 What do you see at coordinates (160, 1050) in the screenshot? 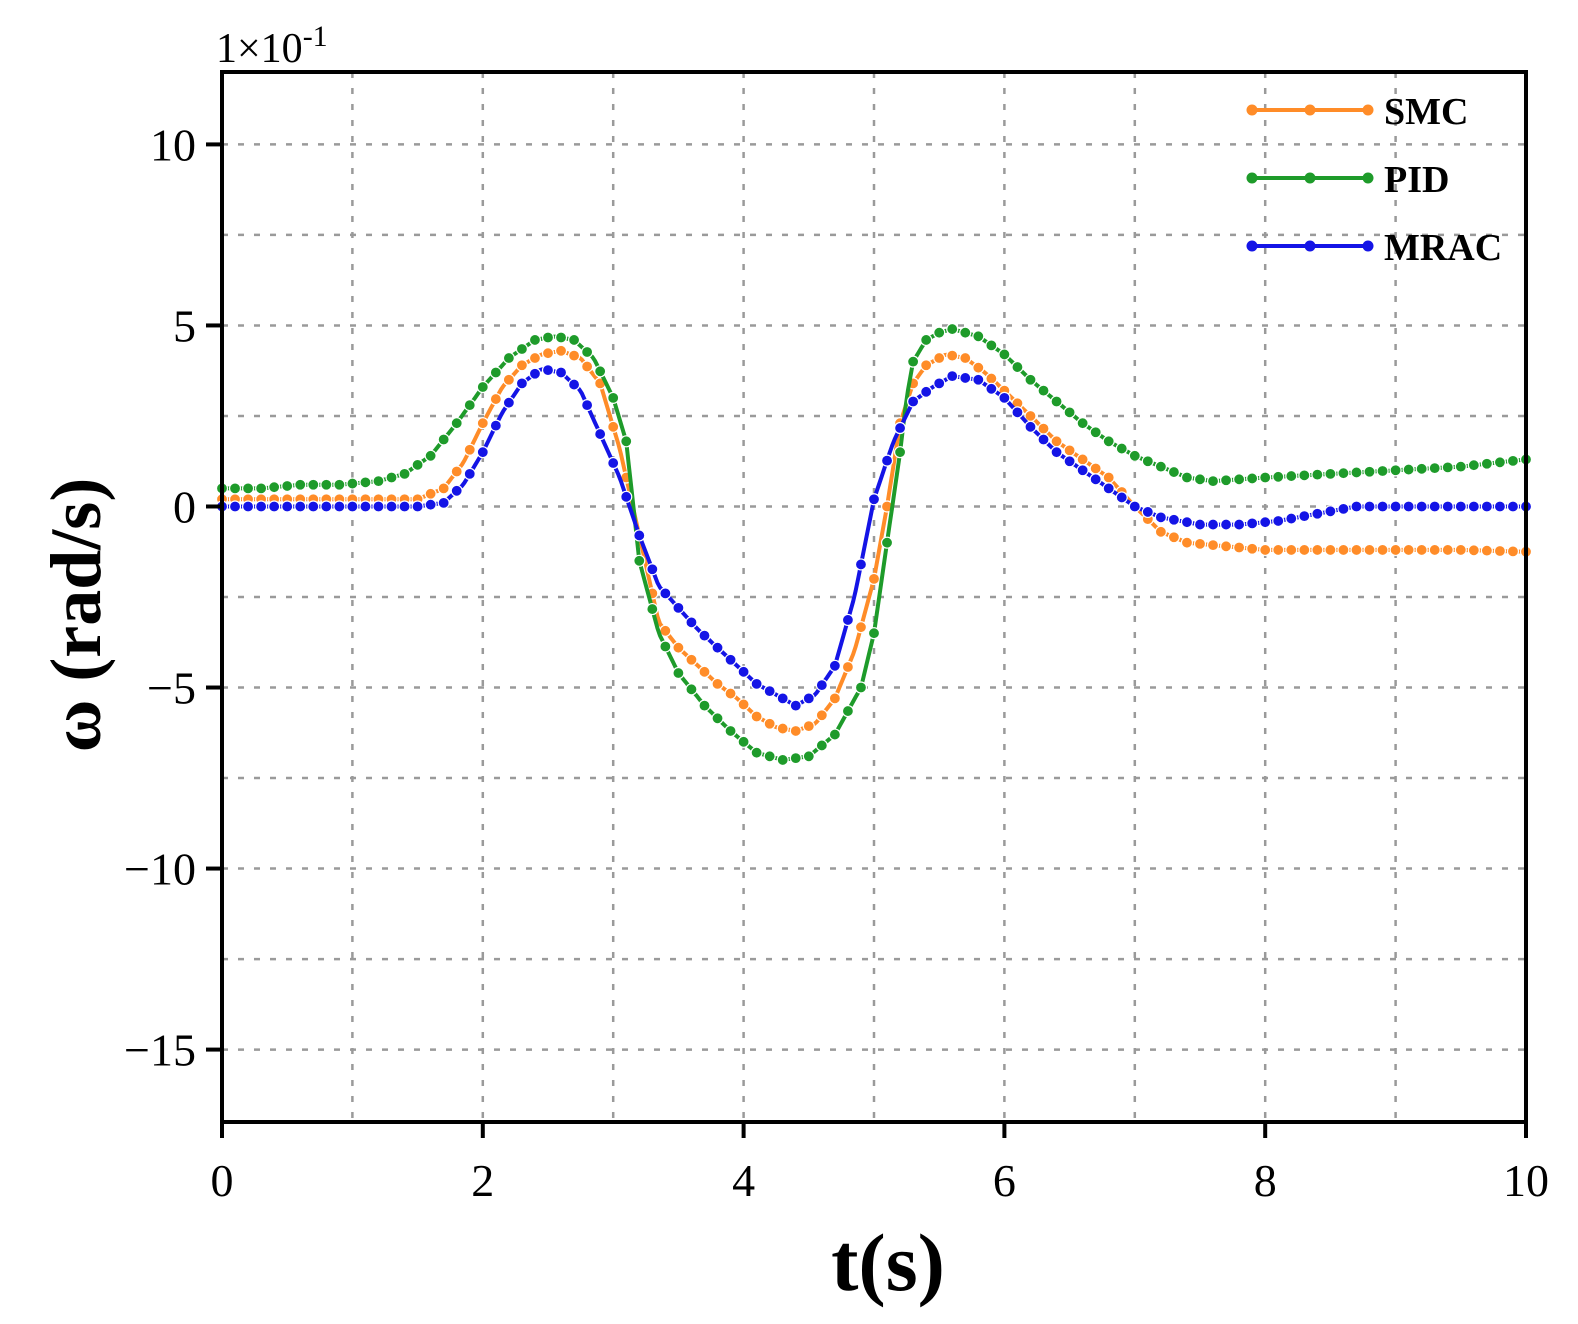
I see `y-tick-label: −15` at bounding box center [160, 1050].